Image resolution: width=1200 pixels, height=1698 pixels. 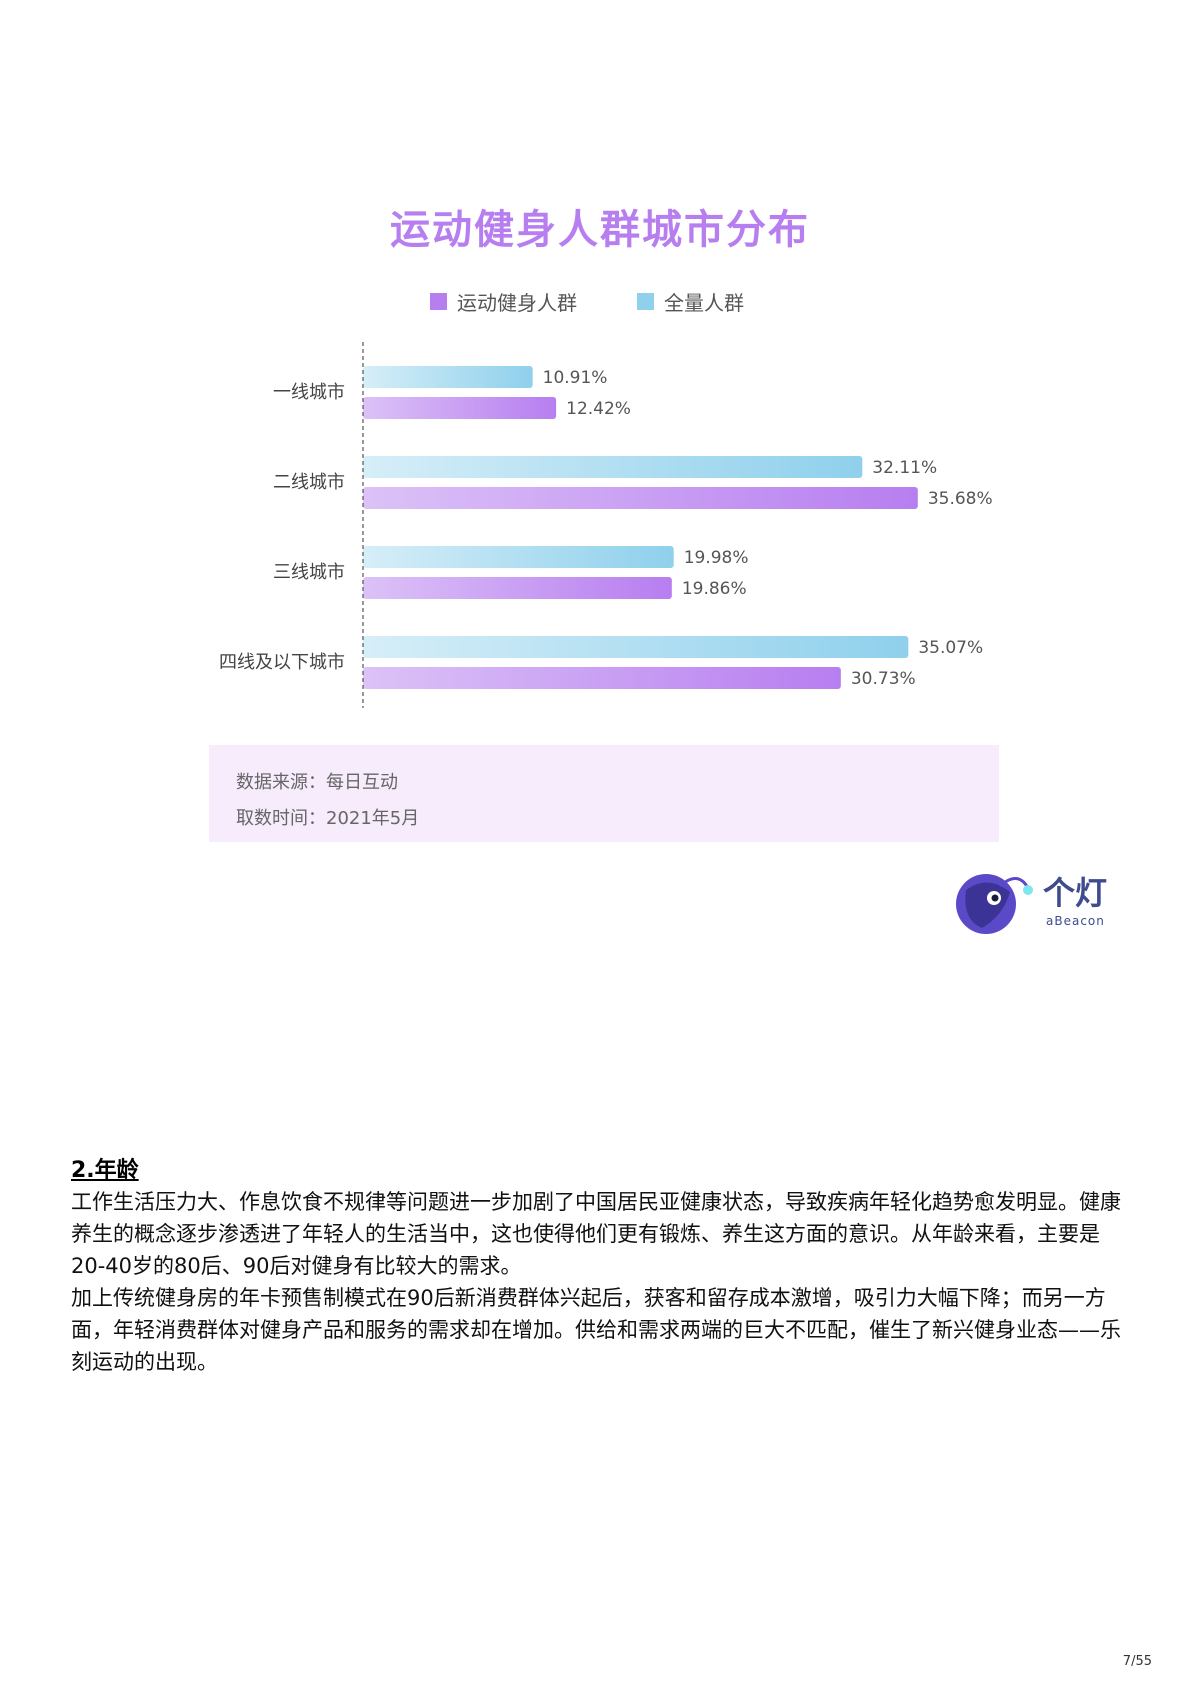 What do you see at coordinates (950, 648) in the screenshot?
I see `data-label: 35.07%` at bounding box center [950, 648].